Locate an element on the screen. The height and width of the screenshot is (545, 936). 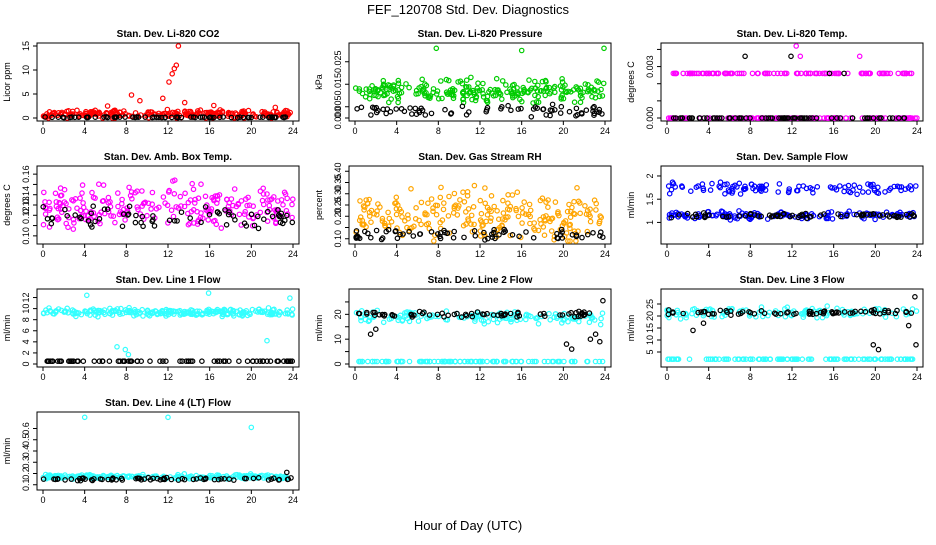
x-tick-label: 4 is located at coordinates (84, 131).